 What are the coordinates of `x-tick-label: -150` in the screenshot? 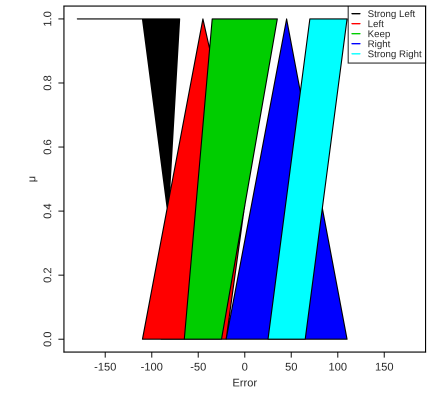 It's located at (105, 366).